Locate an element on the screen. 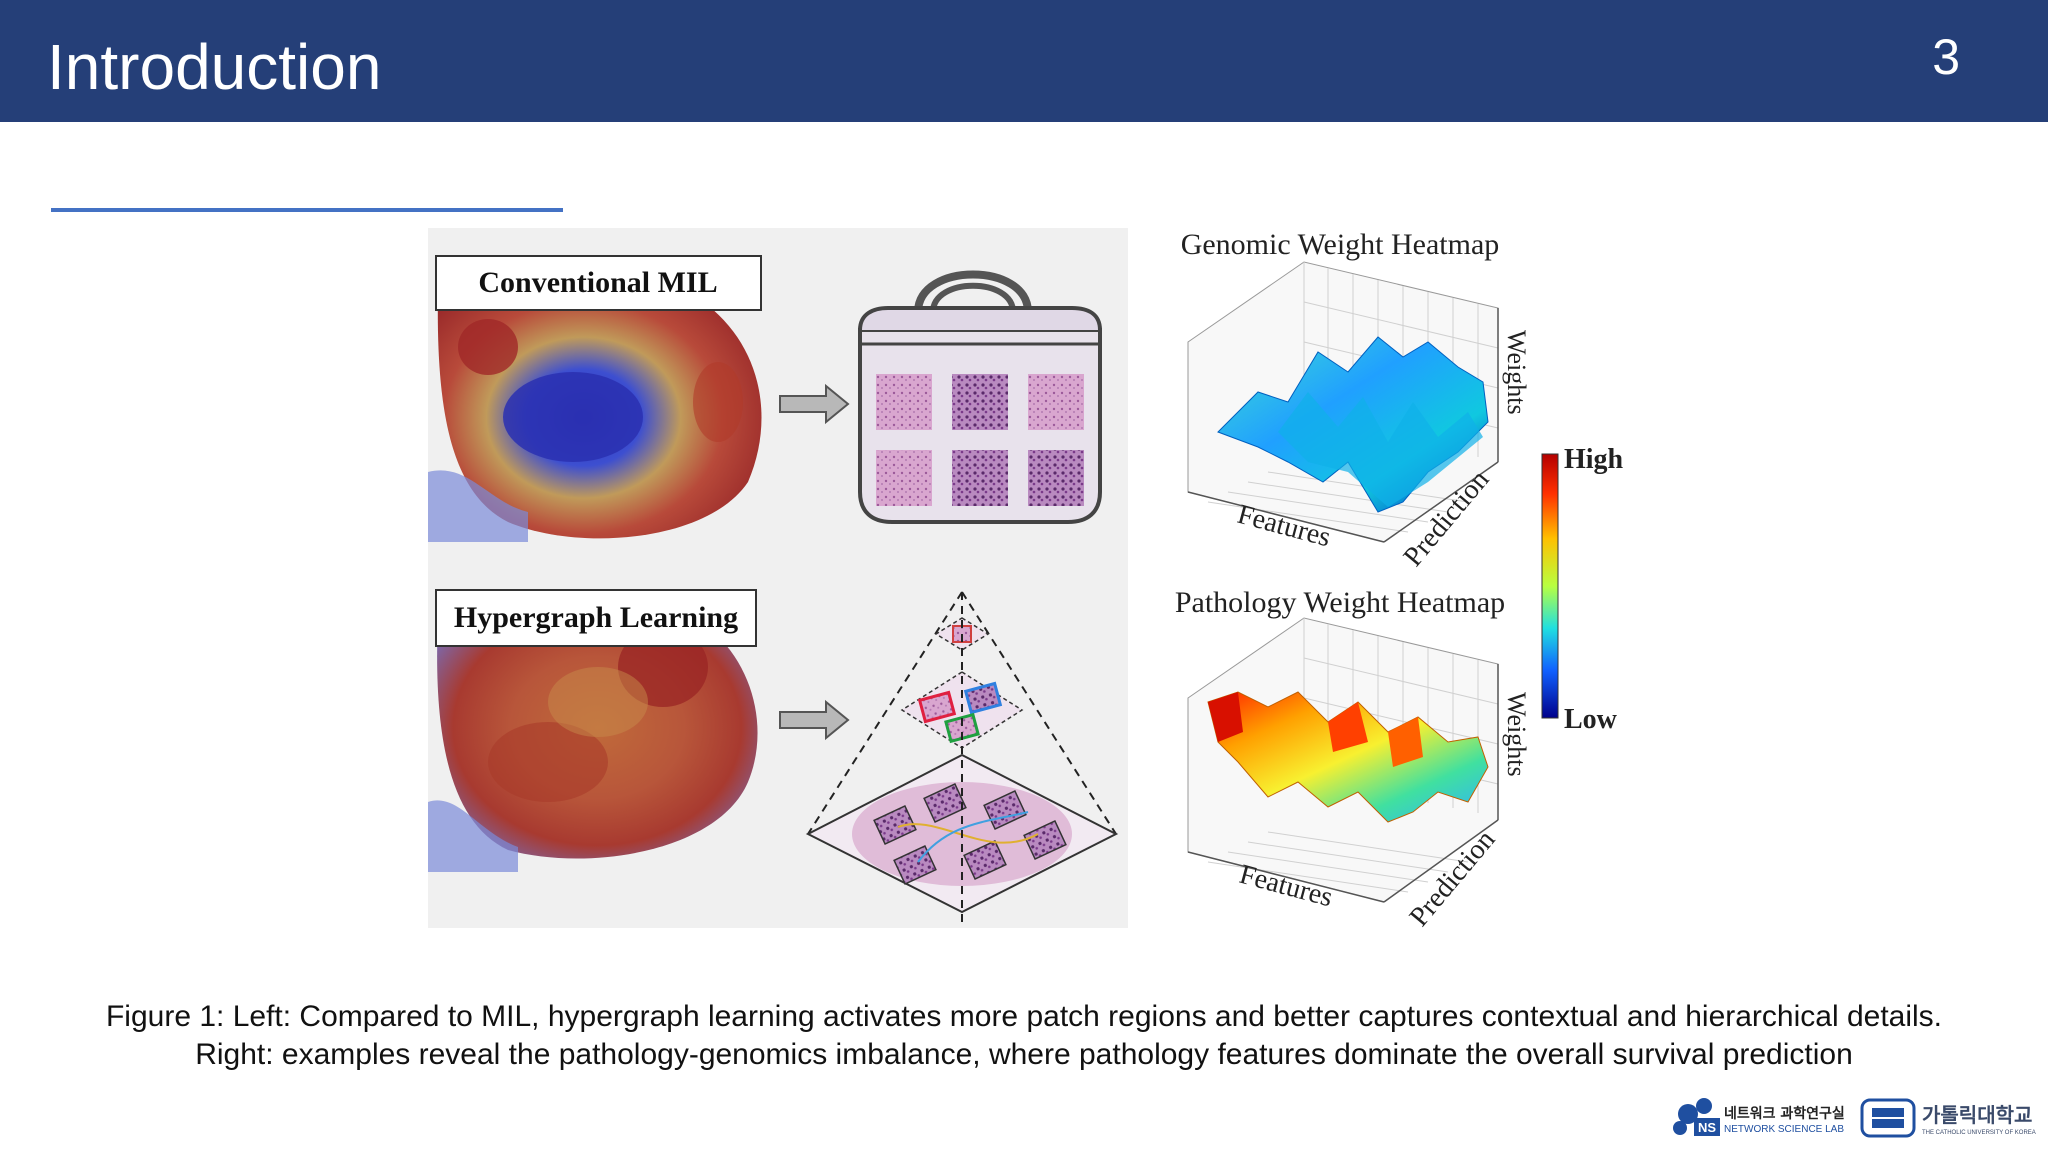 This screenshot has height=1152, width=2048. catholic-university-logo: 가톨릭대학교 THE CATHOLIC UNIVERSITY OF KOREA is located at coordinates (1948, 1118).